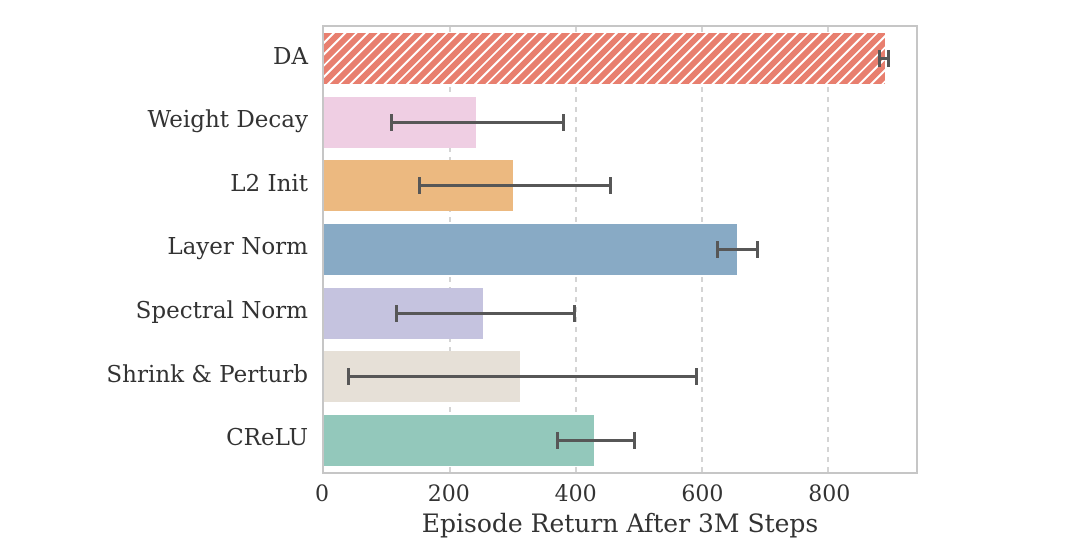  I want to click on error-cap-right-weight-decay, so click(563, 122).